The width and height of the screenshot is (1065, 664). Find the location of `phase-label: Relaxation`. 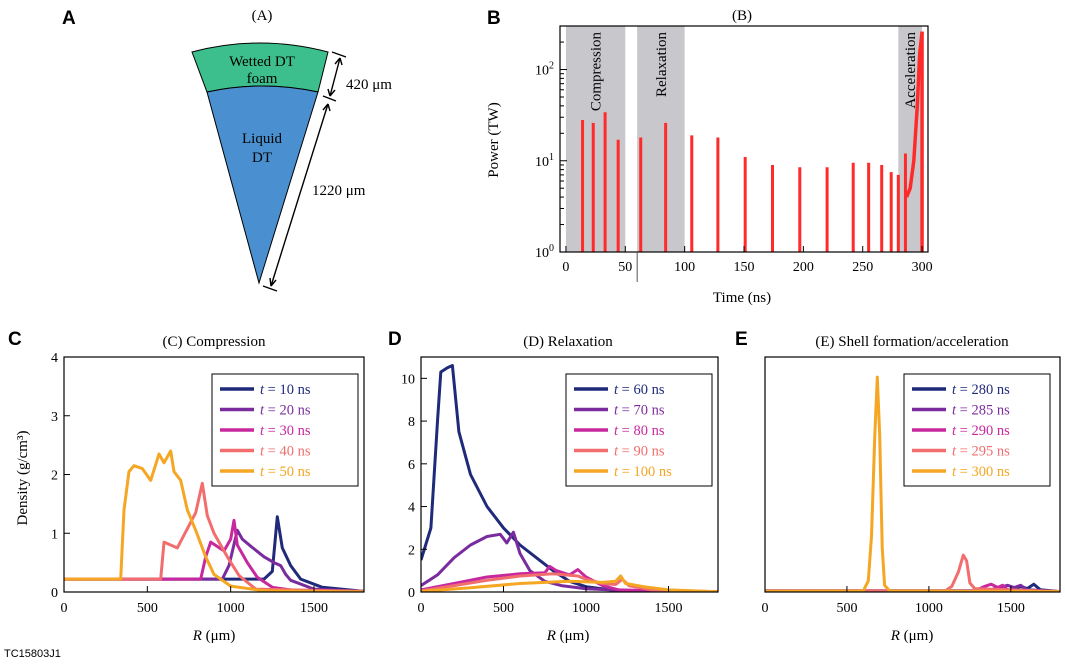

phase-label: Relaxation is located at coordinates (662, 64).